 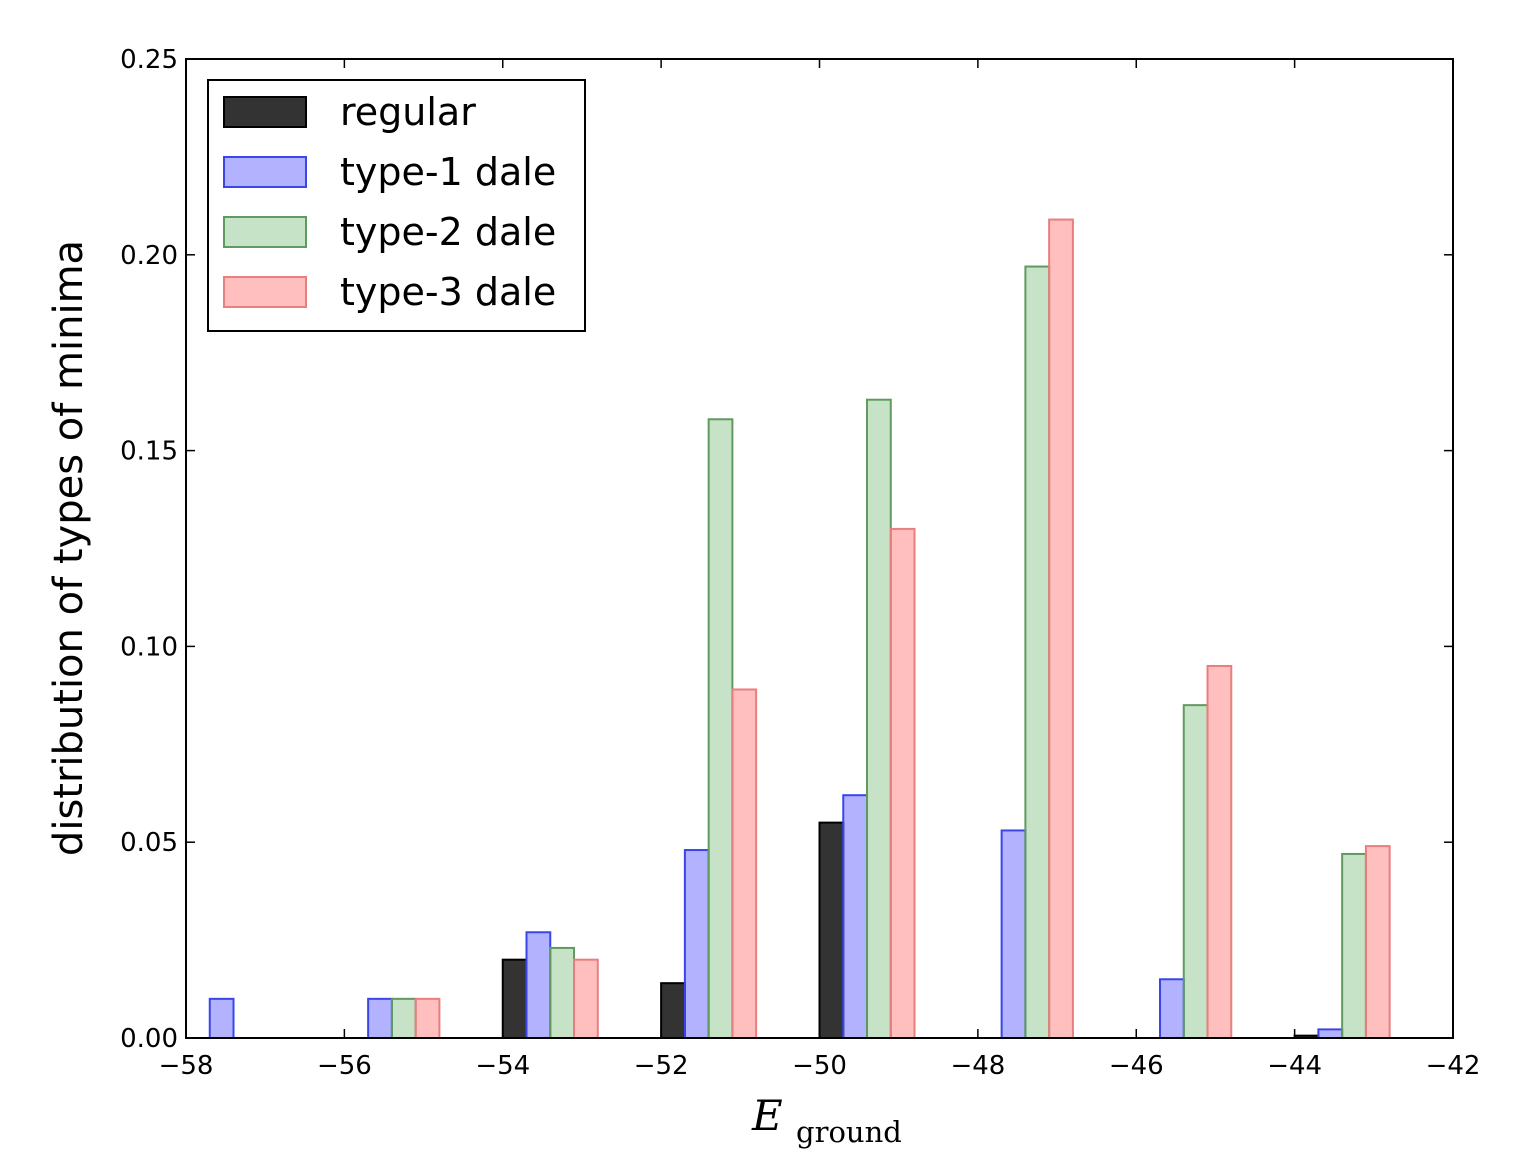 What do you see at coordinates (448, 292) in the screenshot?
I see `legend-label-type-3-dale: type-3 dale` at bounding box center [448, 292].